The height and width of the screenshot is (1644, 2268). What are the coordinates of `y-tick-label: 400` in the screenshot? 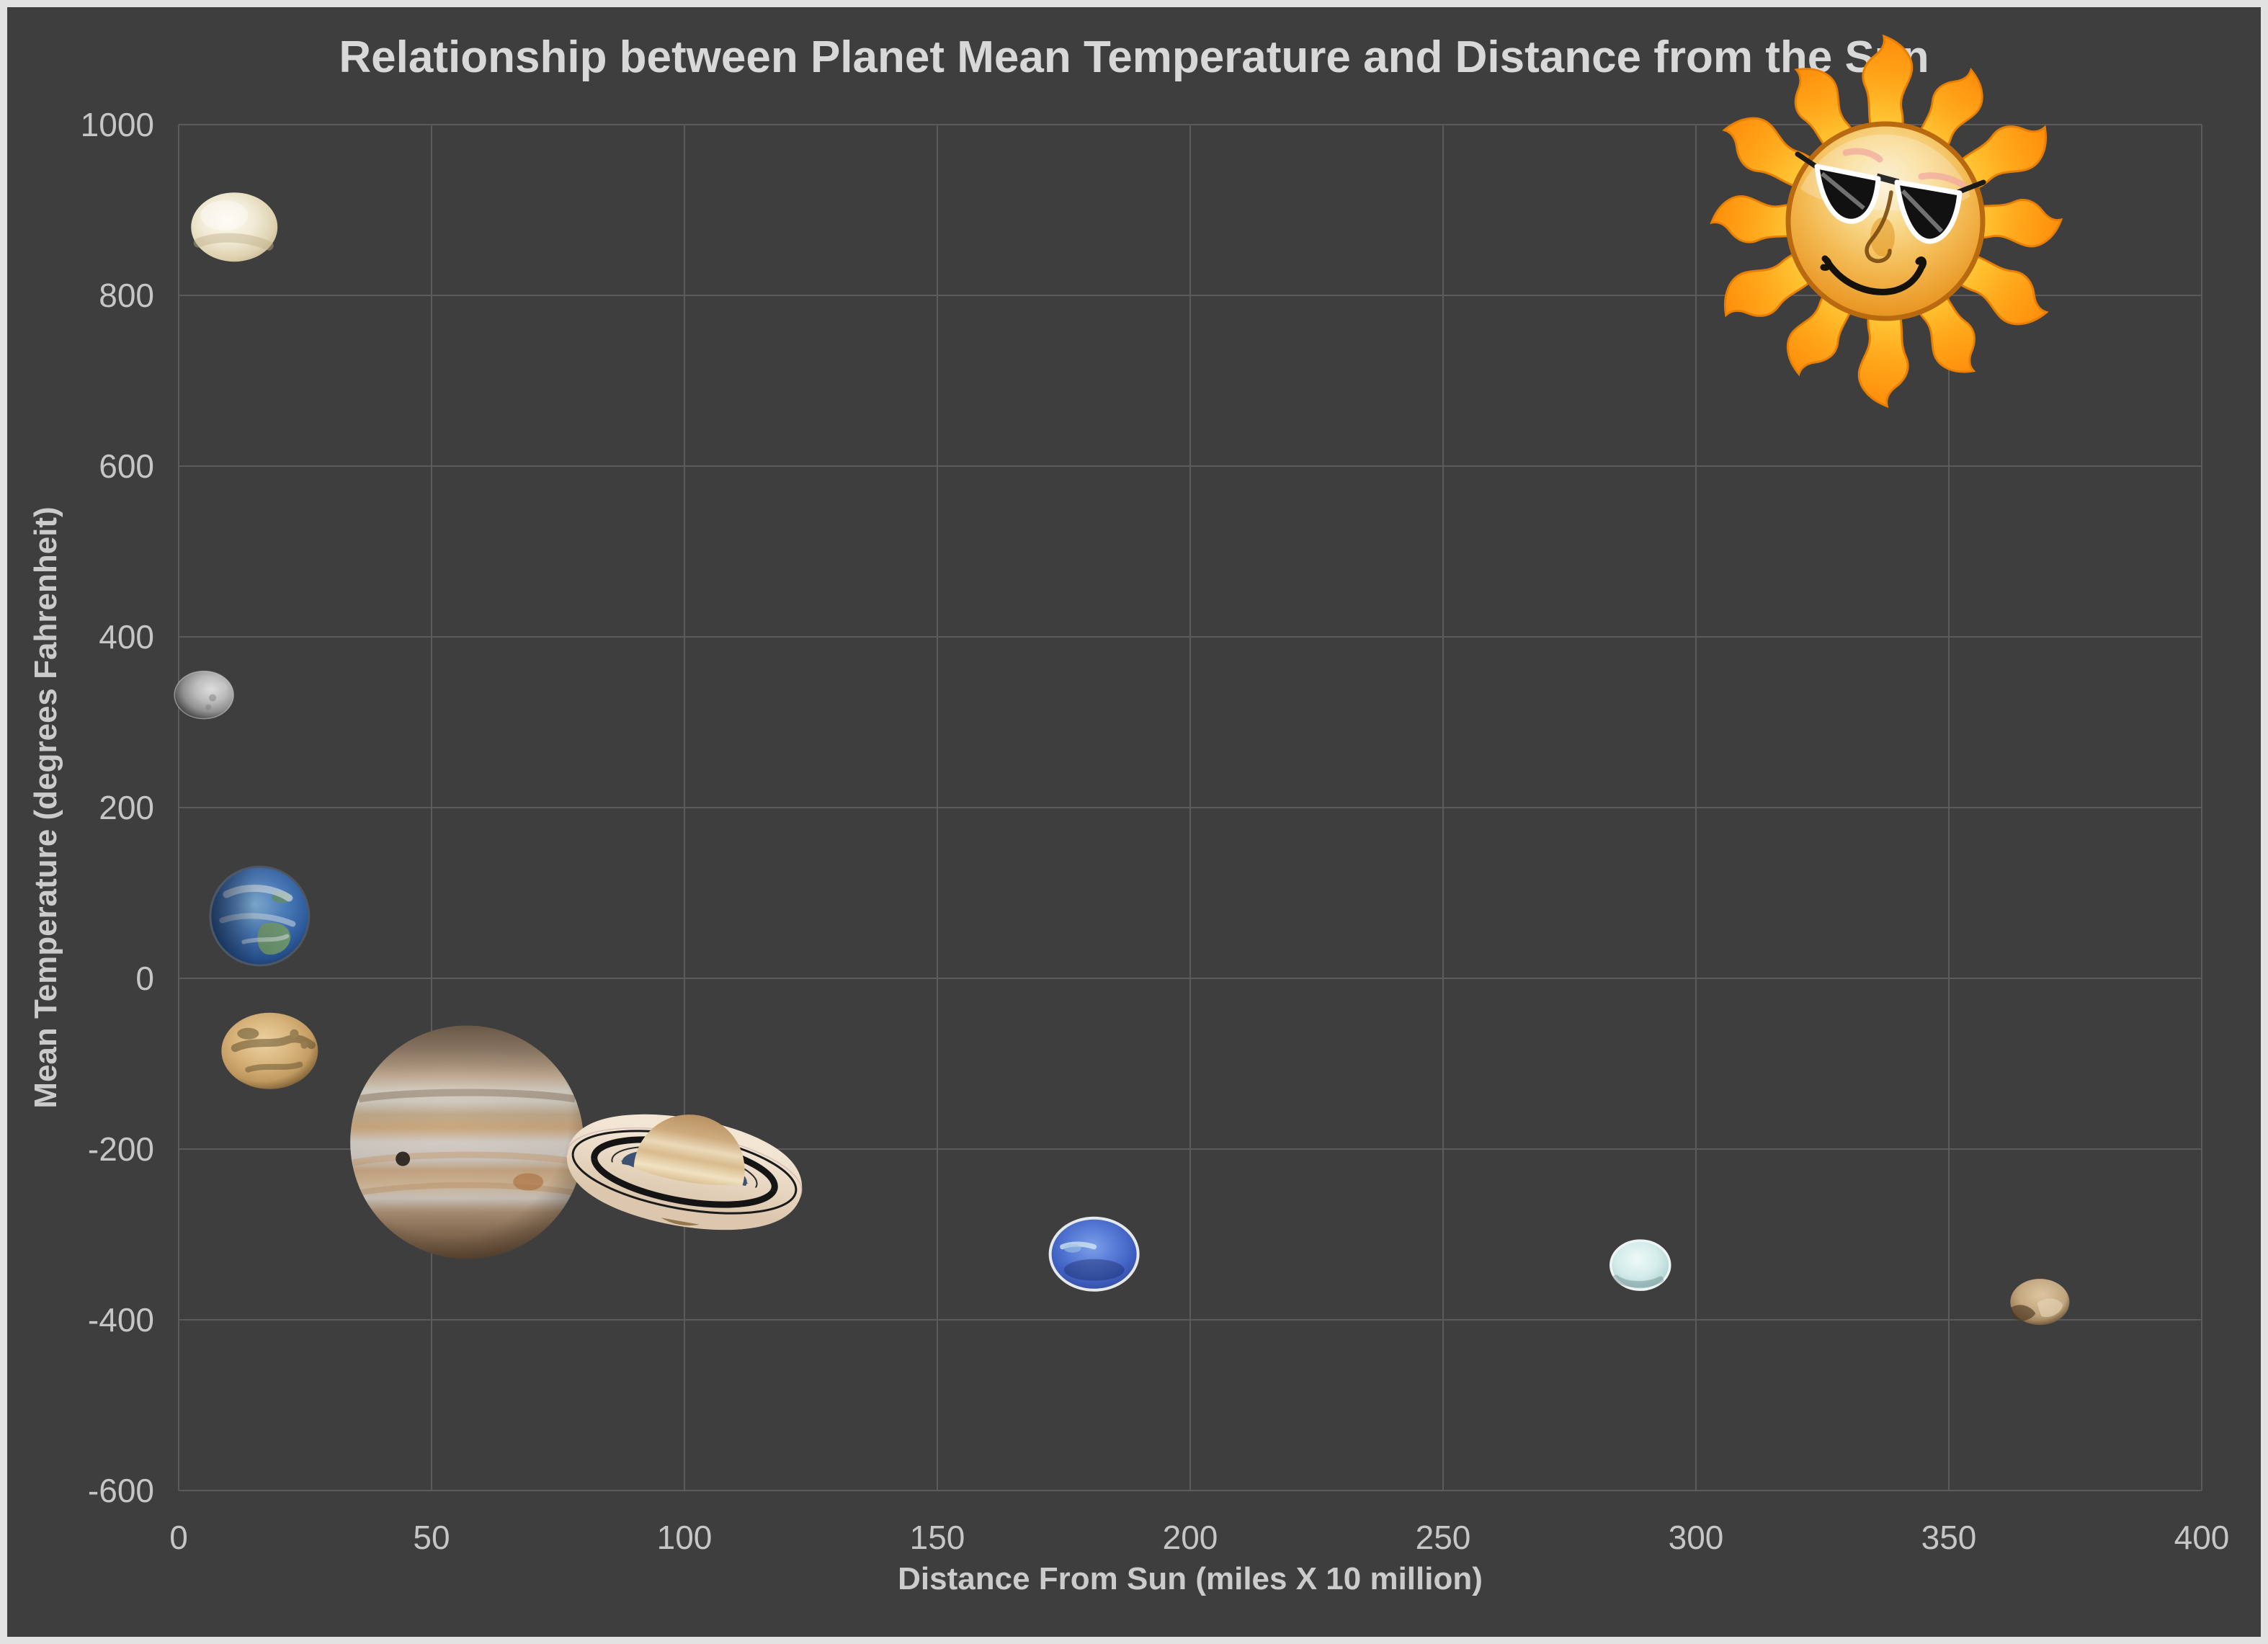 It's located at (126, 637).